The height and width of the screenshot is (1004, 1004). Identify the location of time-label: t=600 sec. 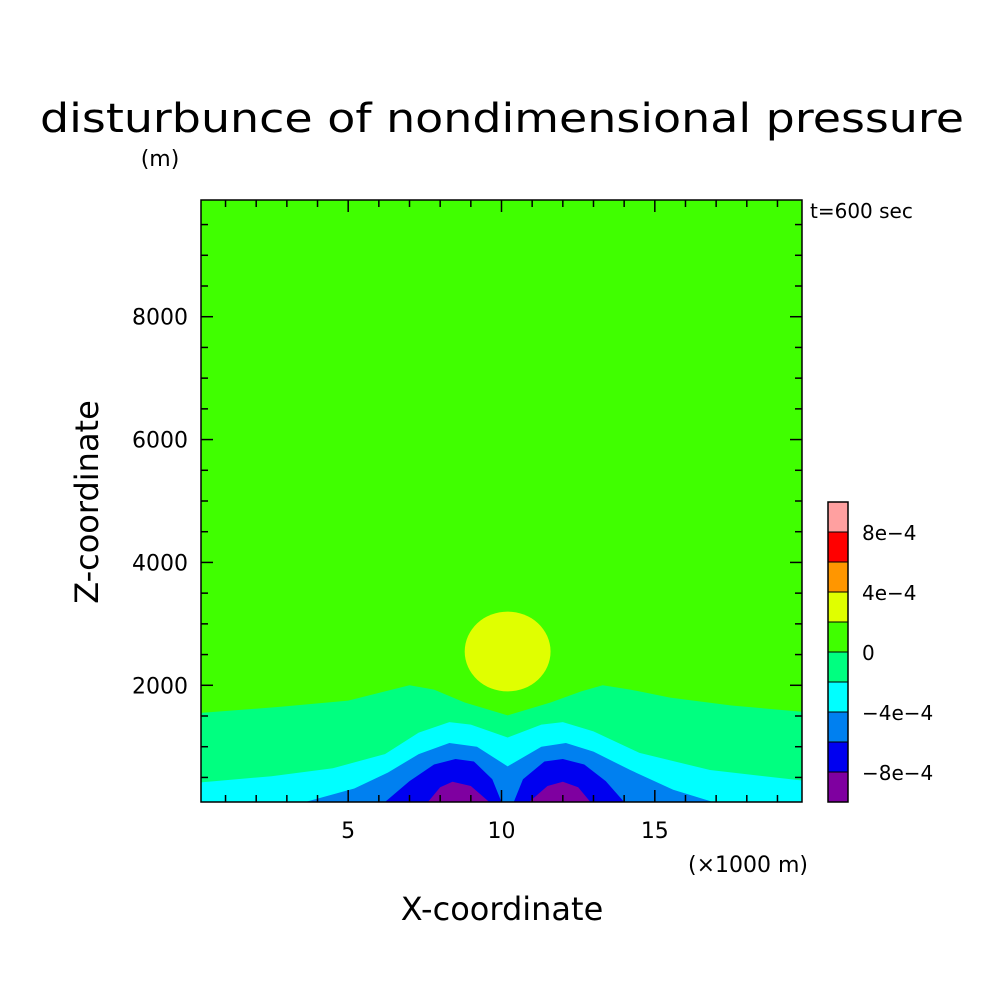
(861, 211).